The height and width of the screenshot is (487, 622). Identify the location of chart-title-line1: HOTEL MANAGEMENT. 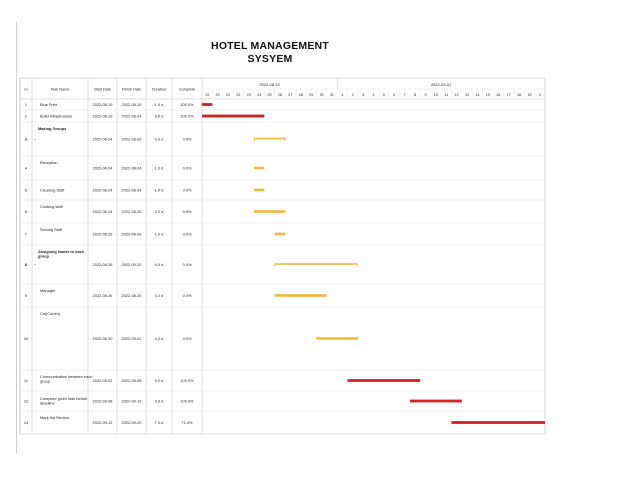
(270, 46).